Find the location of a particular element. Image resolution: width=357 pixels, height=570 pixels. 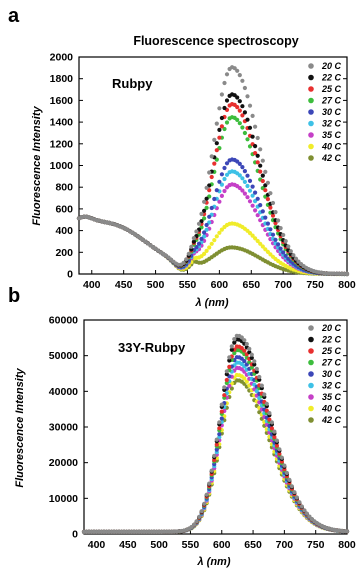

x-tick-label: 400 is located at coordinates (97, 545).